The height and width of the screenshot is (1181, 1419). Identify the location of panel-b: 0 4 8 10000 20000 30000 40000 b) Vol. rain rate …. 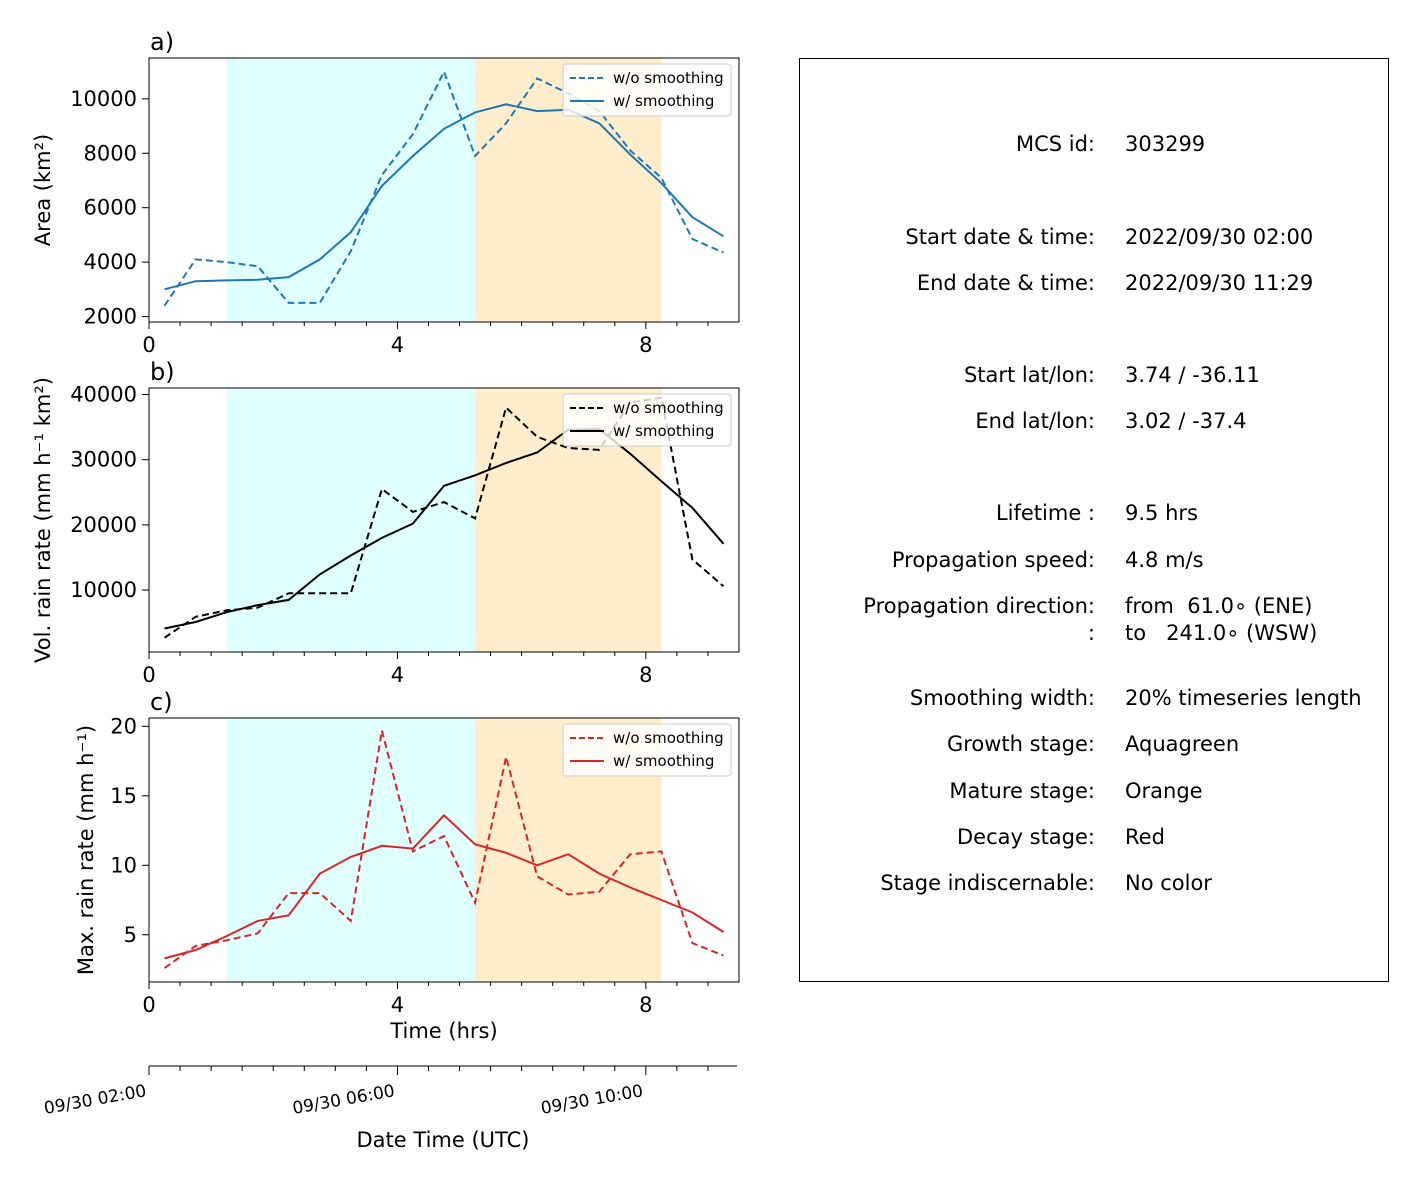
(385, 522).